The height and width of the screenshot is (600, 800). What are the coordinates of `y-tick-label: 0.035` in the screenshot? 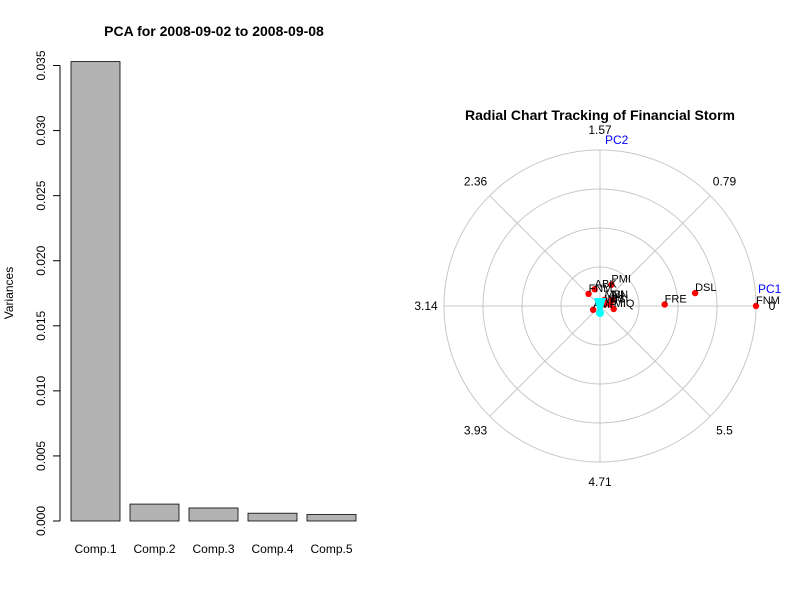 It's located at (41, 65).